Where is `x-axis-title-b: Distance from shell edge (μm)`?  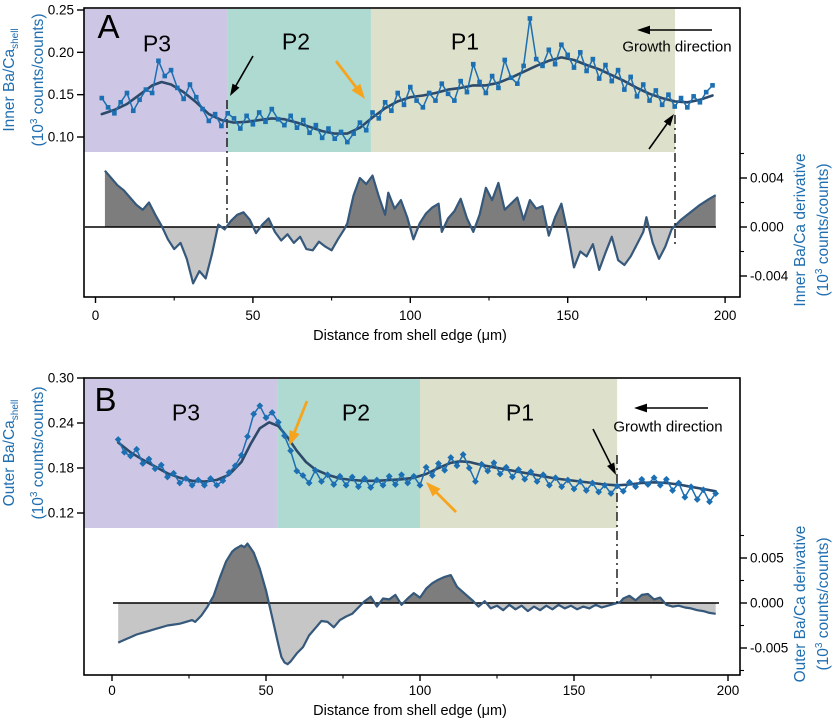 x-axis-title-b: Distance from shell edge (μm) is located at coordinates (410, 711).